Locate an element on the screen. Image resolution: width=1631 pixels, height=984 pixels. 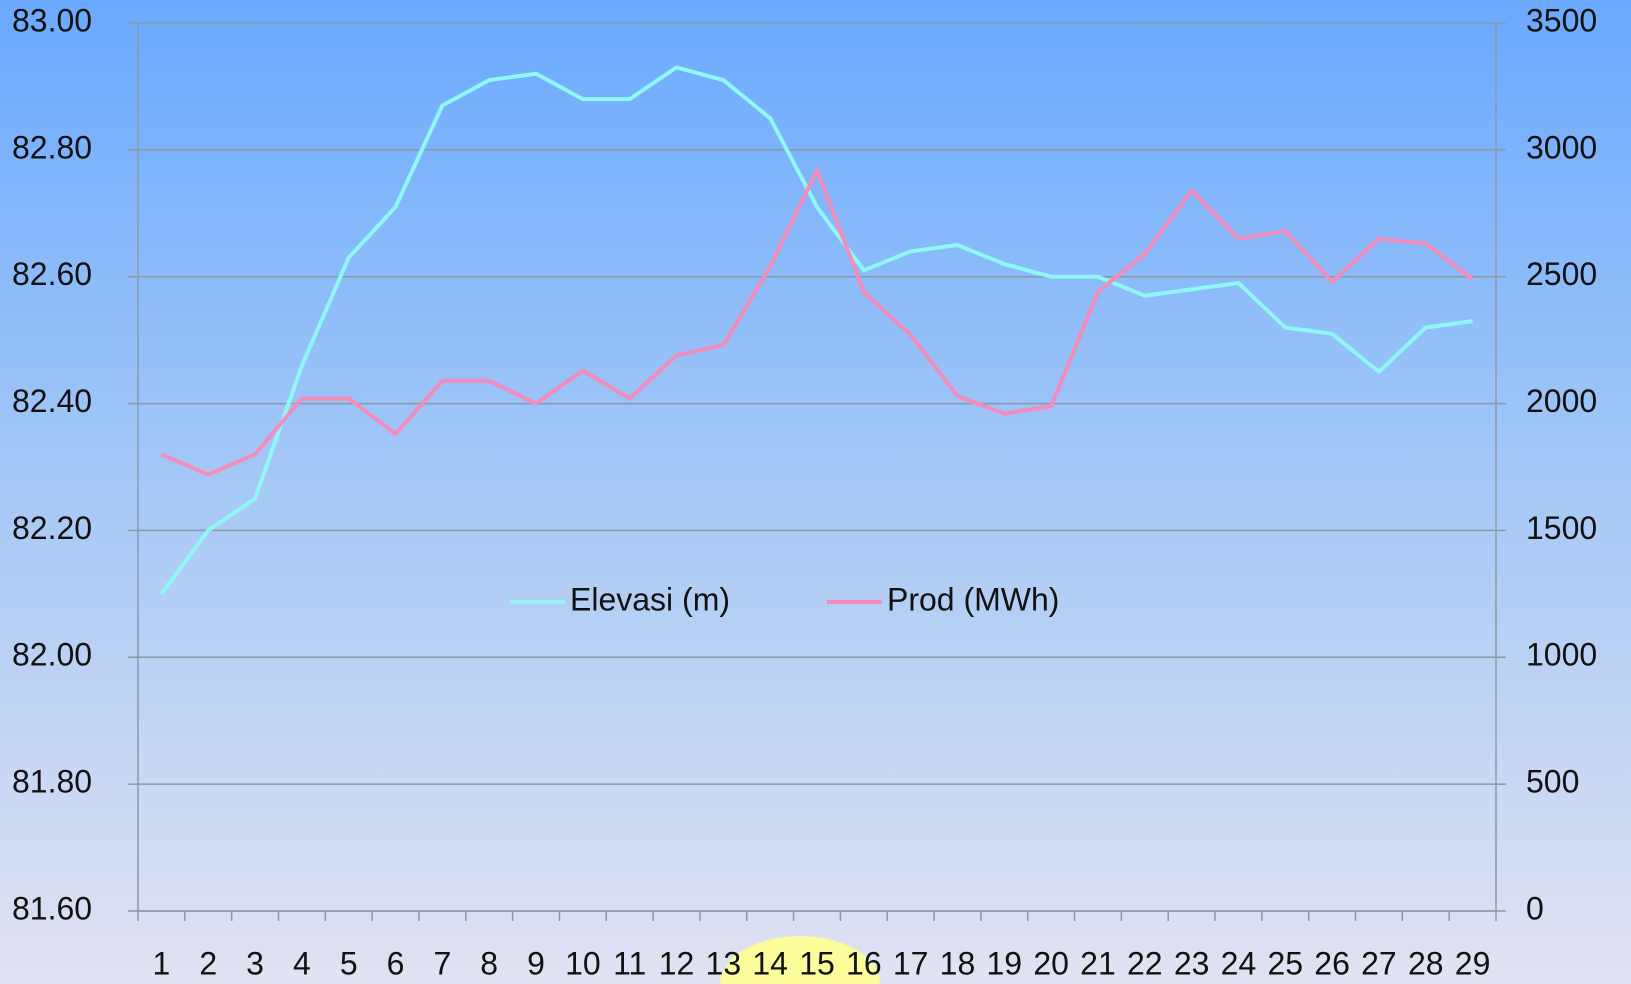
y2-tick-label: 0 is located at coordinates (1535, 908).